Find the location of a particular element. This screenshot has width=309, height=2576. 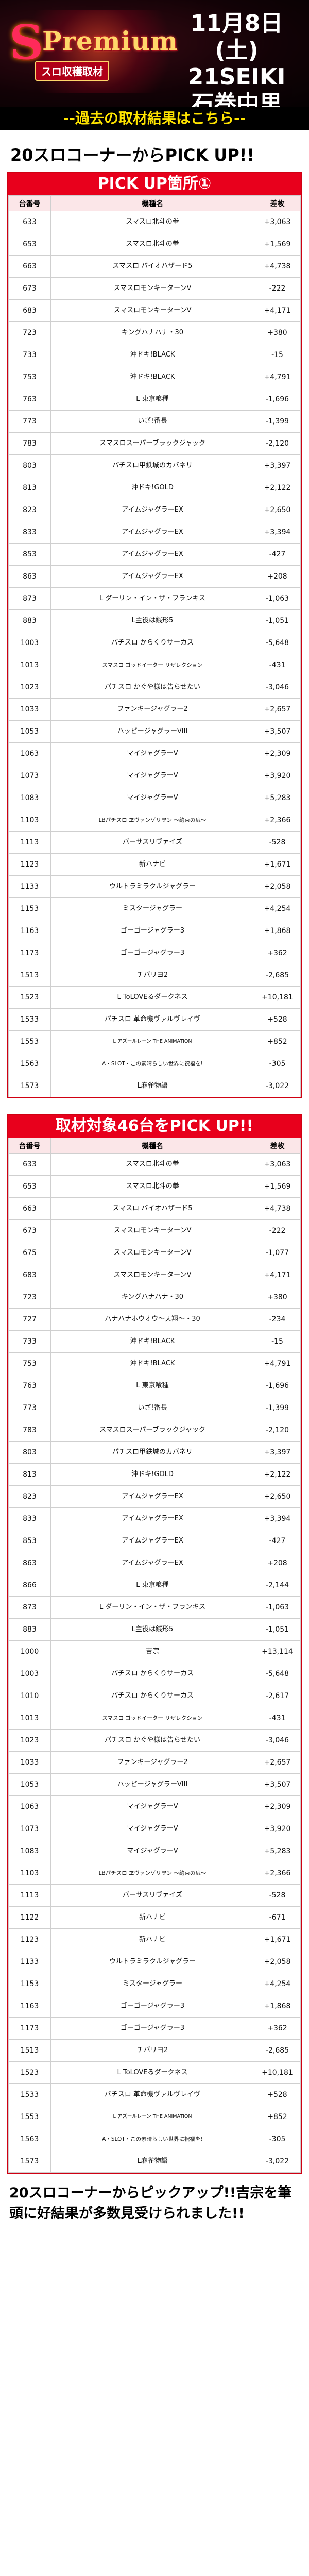

header-banner: S Premium スロ収穫取材 11月8日(土) 21SEIKI 石巻中里 is located at coordinates (154, 53).